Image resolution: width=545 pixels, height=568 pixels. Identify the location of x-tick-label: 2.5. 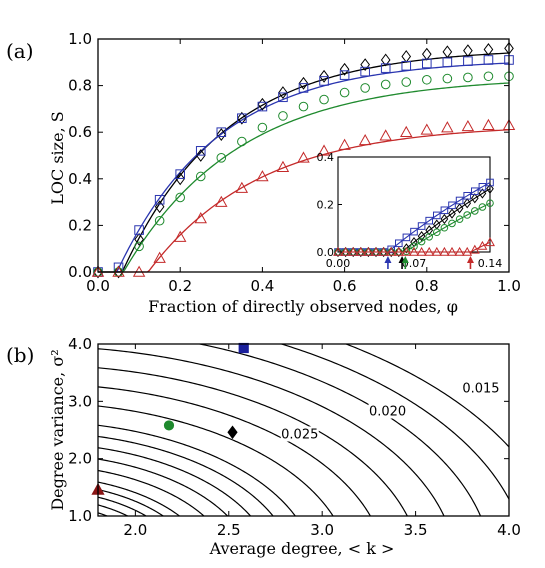
(229, 530).